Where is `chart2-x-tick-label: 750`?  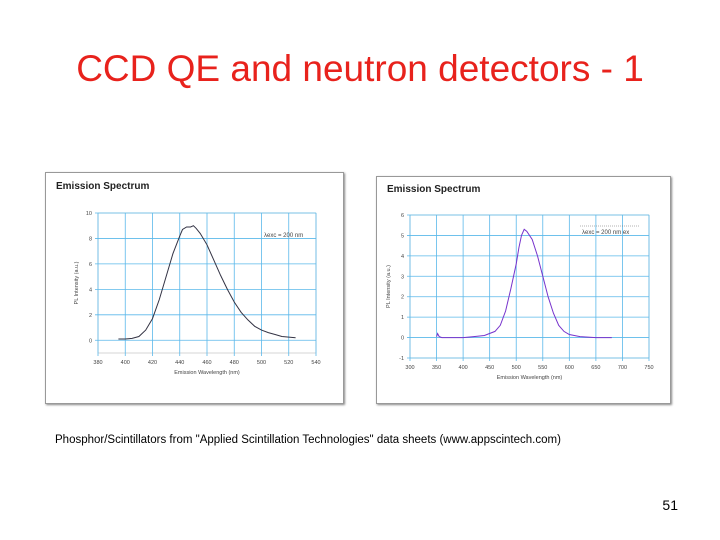
chart2-x-tick-label: 750 is located at coordinates (648, 368).